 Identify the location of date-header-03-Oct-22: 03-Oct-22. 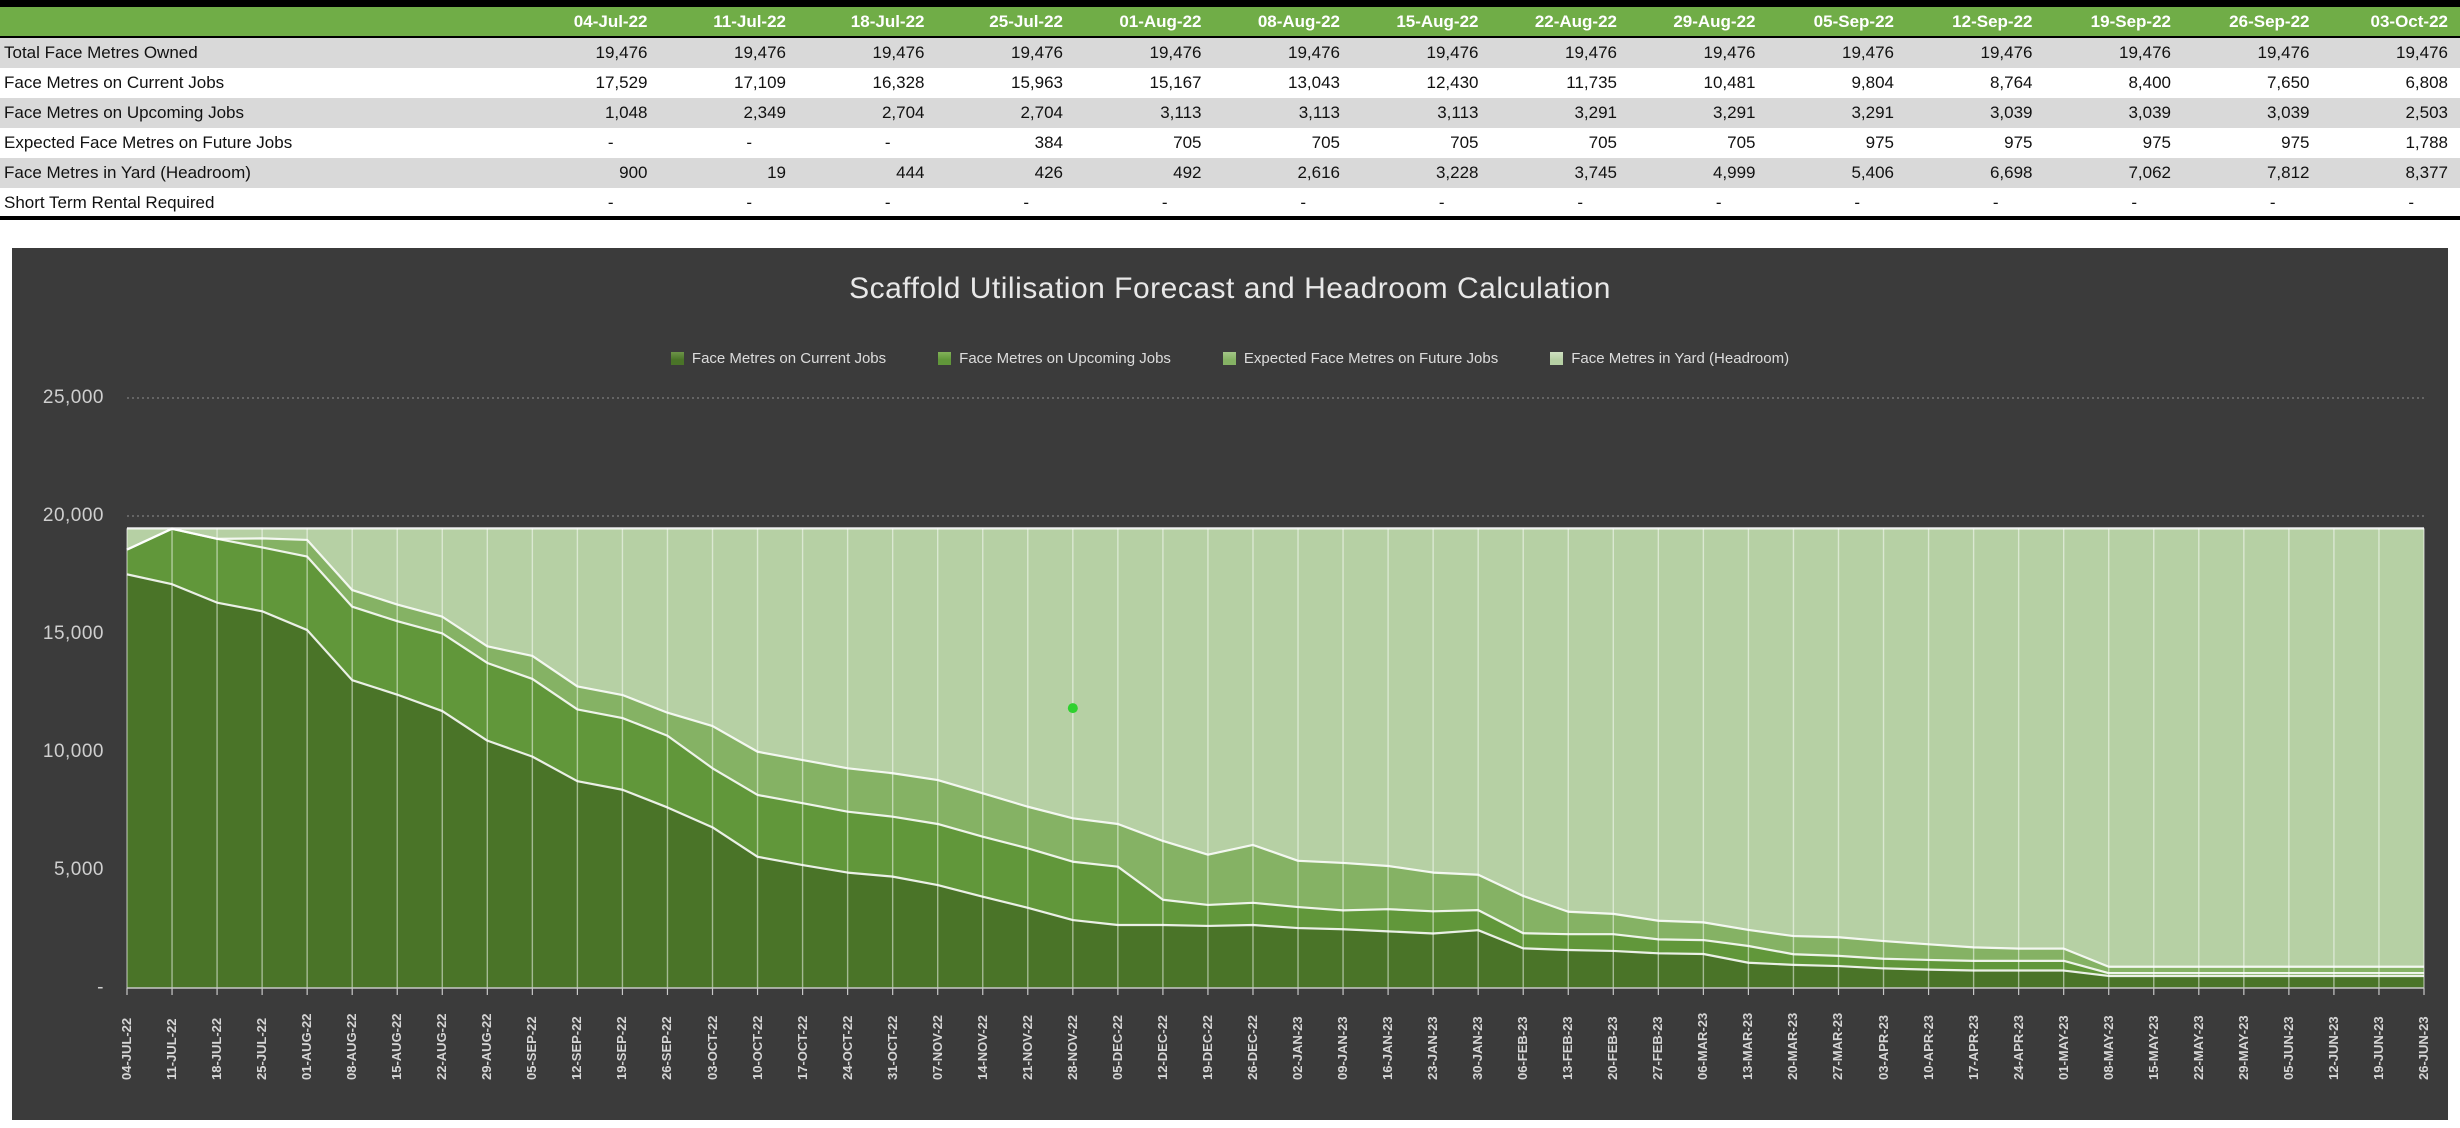
(2390, 22).